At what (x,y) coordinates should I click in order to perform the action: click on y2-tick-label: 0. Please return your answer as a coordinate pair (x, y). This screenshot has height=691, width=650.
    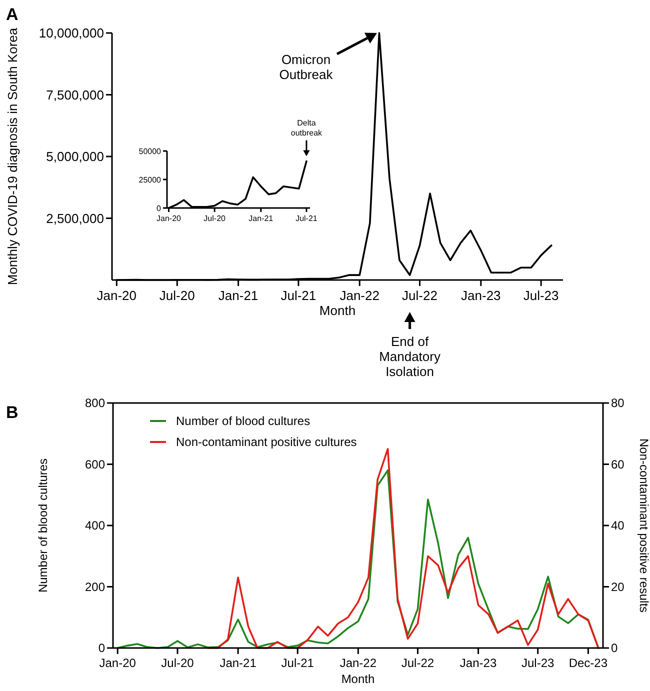
    Looking at the image, I should click on (614, 648).